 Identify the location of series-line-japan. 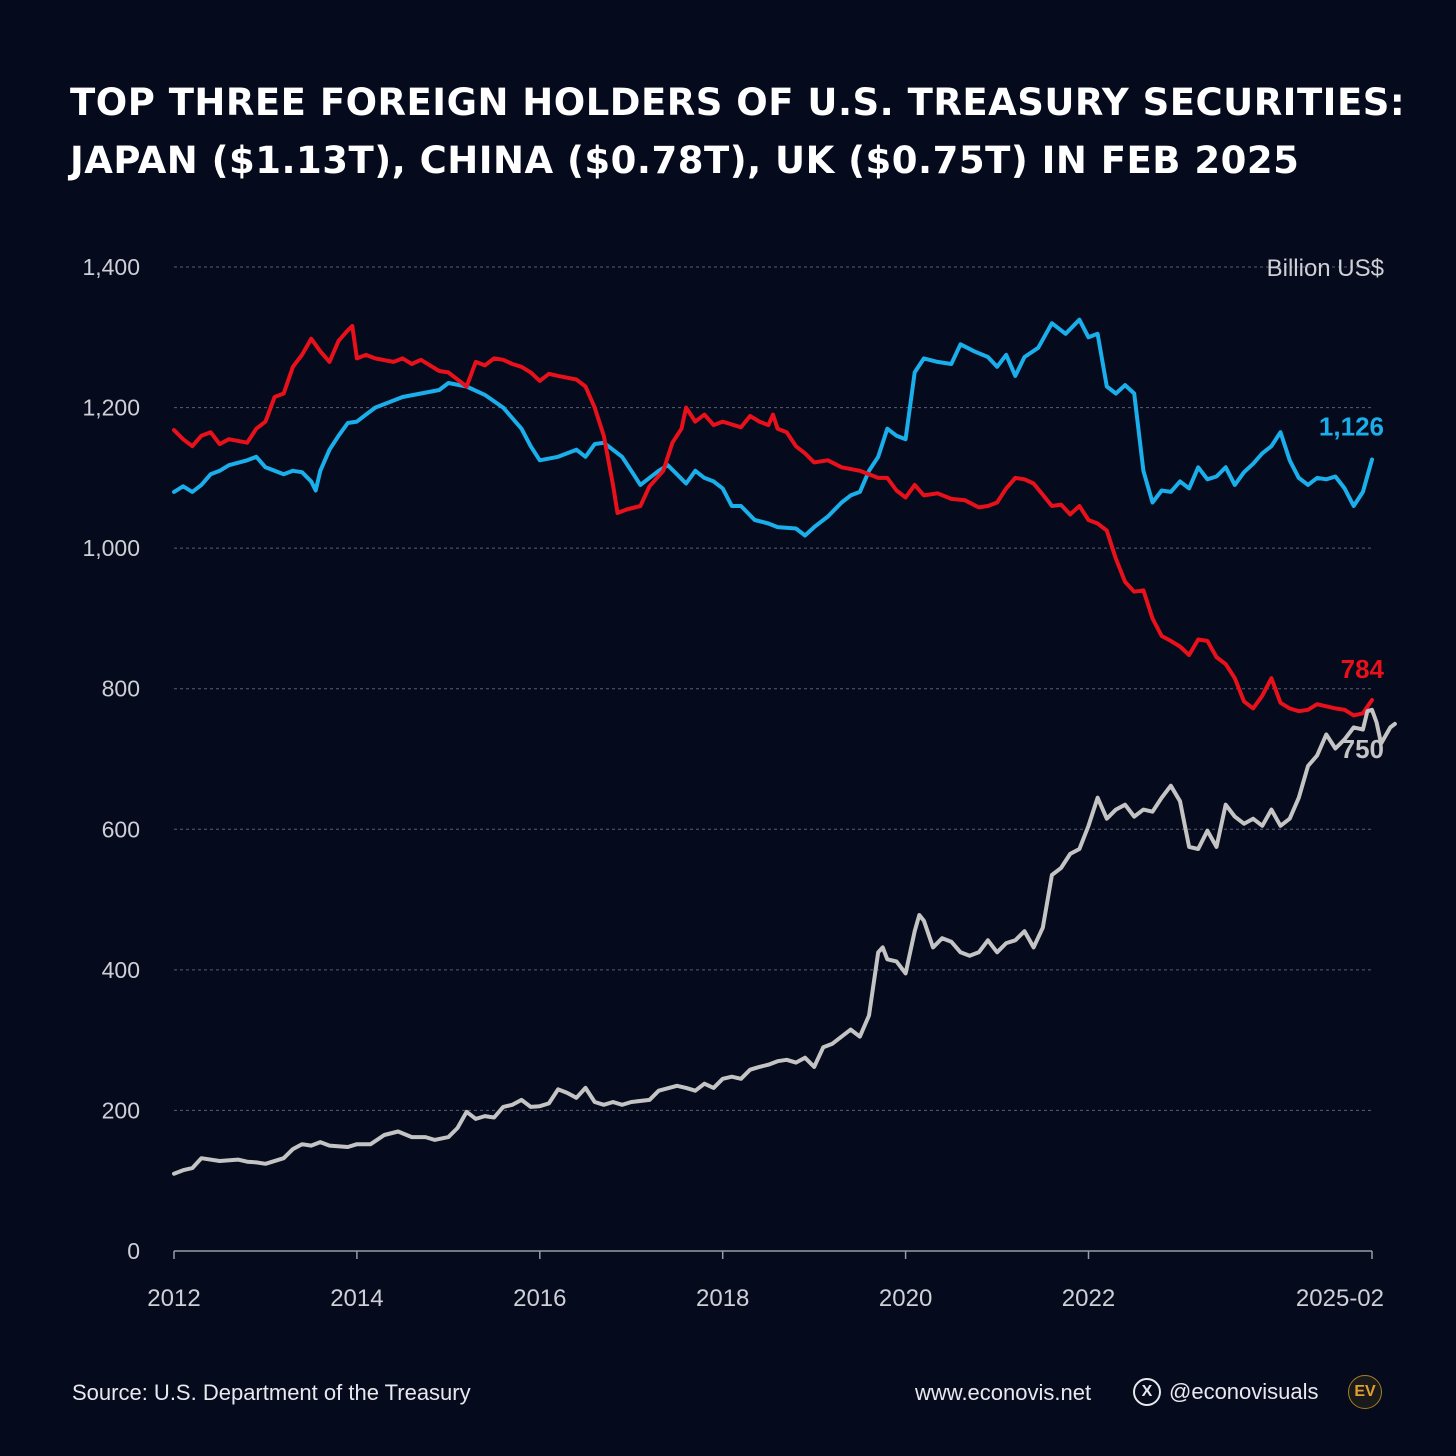
(773, 427).